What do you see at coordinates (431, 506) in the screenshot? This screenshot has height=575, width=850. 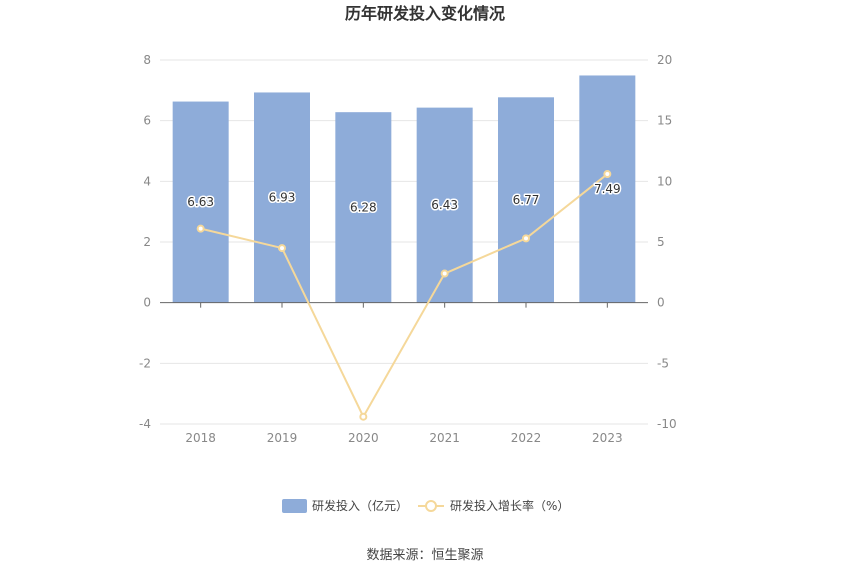 I see `legend-swatch-line-marker` at bounding box center [431, 506].